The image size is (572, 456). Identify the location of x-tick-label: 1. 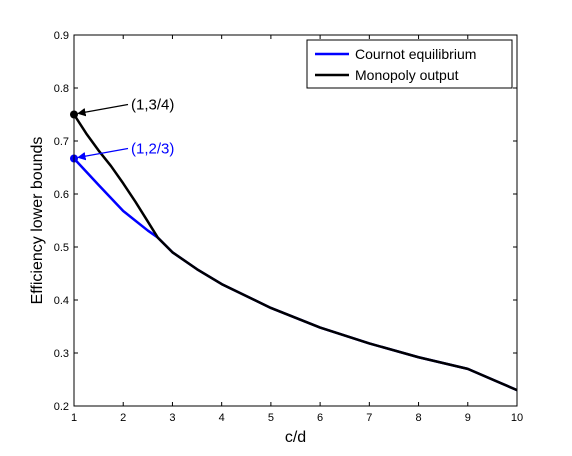
(74, 418).